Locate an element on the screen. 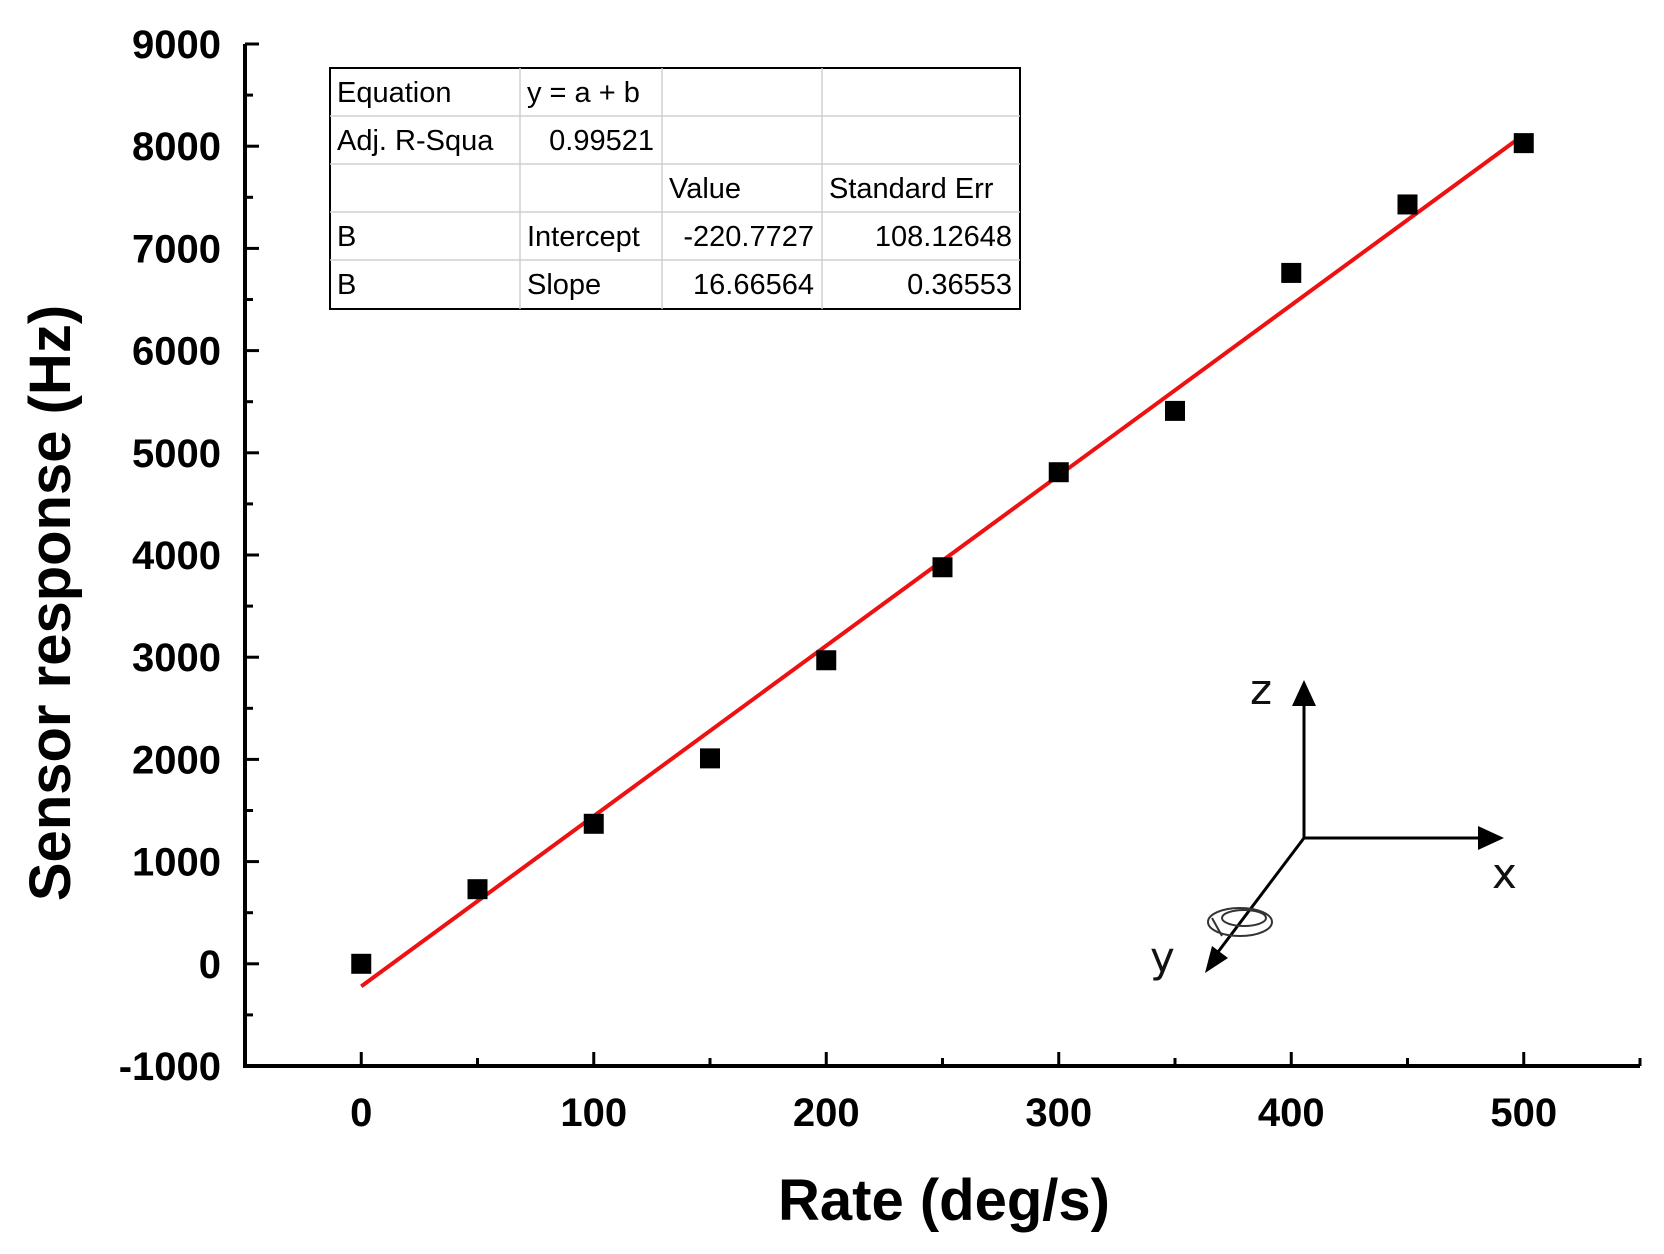 The width and height of the screenshot is (1664, 1254). table-cell: Intercept is located at coordinates (583, 237).